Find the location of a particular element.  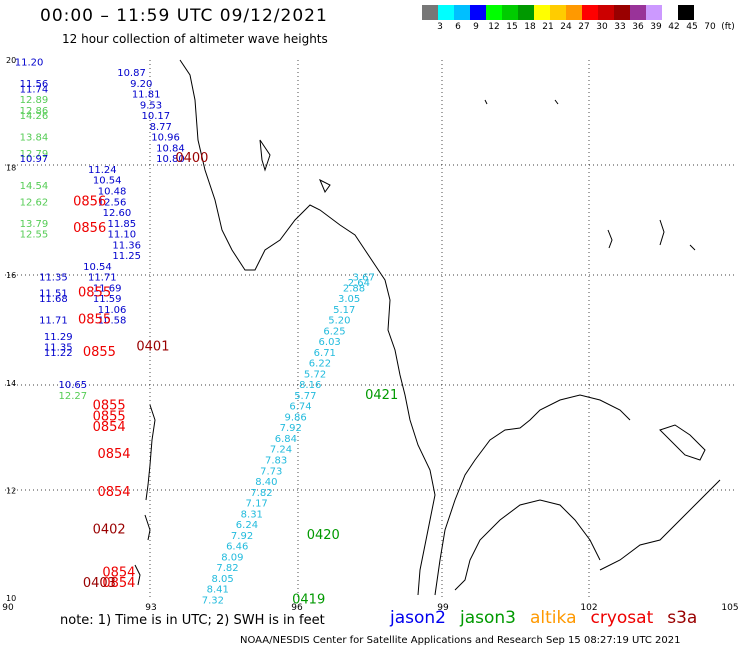

swh-value: 10.84 is located at coordinates (170, 148).